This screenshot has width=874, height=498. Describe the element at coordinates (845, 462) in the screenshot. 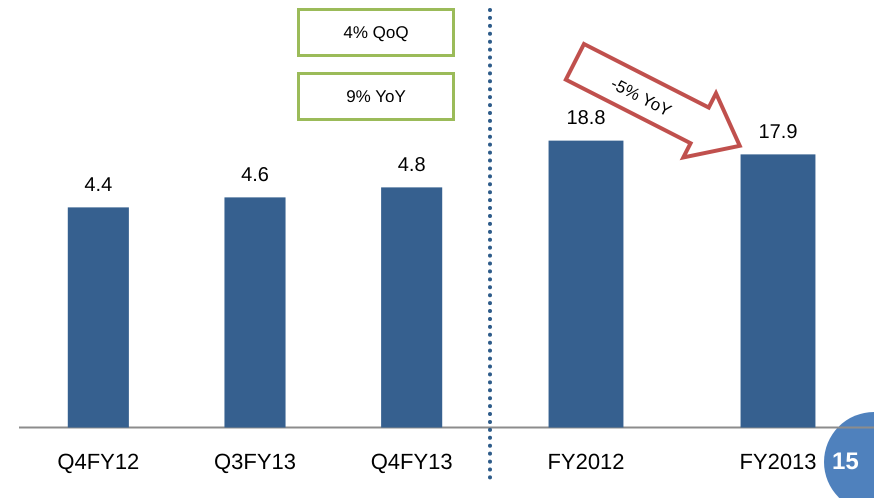

I see `text: 15` at that location.